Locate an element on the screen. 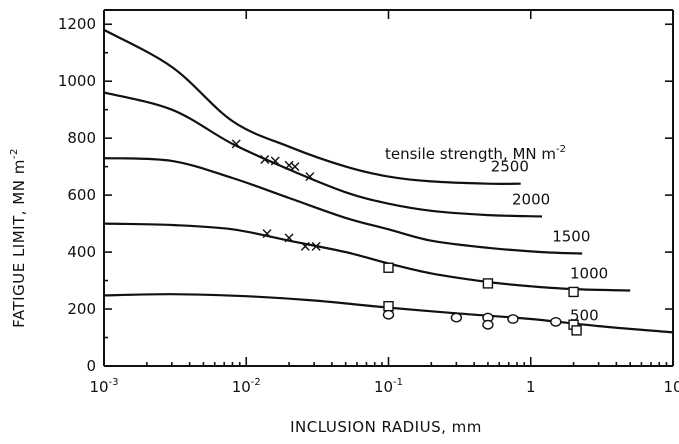 This screenshot has width=679, height=444. x-tick-label: 10 is located at coordinates (671, 387).